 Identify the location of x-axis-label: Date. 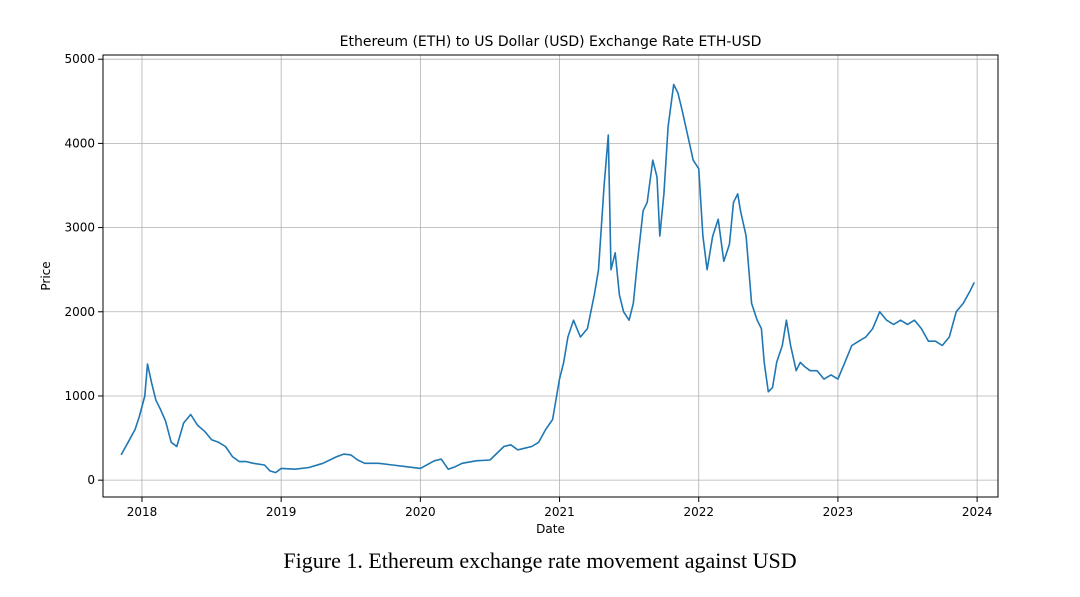
(550, 529).